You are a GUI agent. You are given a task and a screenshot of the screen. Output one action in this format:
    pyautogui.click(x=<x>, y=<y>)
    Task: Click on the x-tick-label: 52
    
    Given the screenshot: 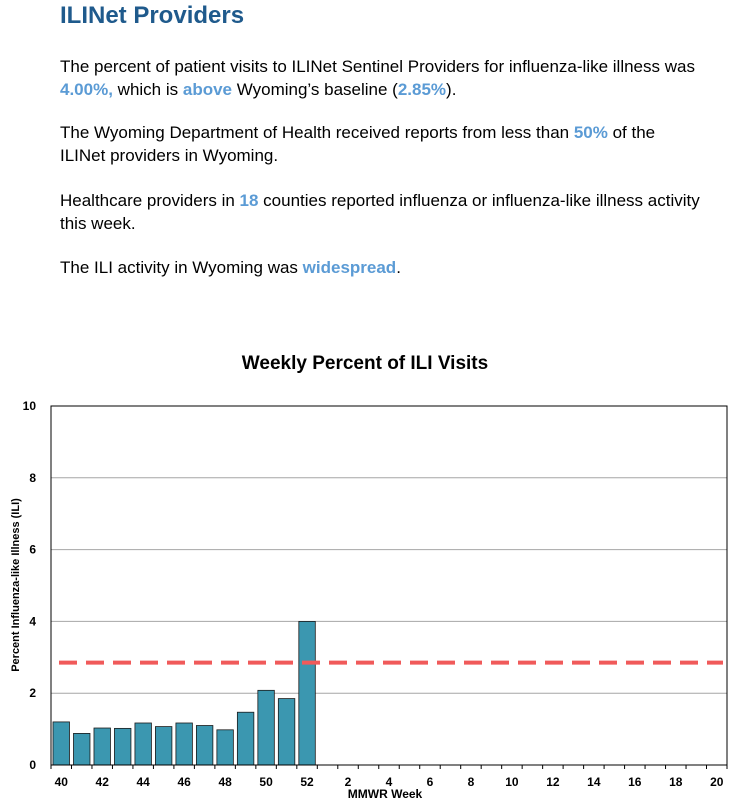 What is the action you would take?
    pyautogui.click(x=307, y=782)
    